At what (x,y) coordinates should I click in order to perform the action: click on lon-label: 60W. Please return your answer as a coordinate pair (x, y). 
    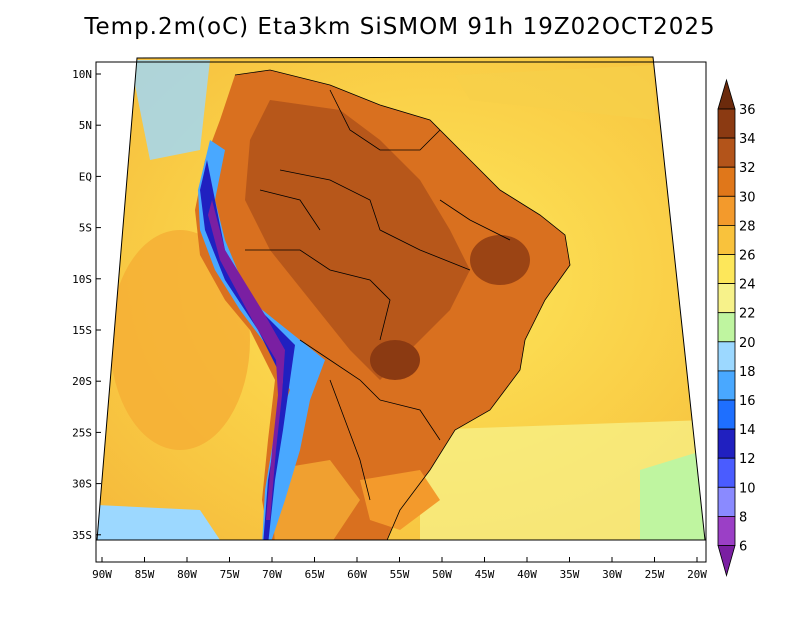
    Looking at the image, I should click on (357, 574).